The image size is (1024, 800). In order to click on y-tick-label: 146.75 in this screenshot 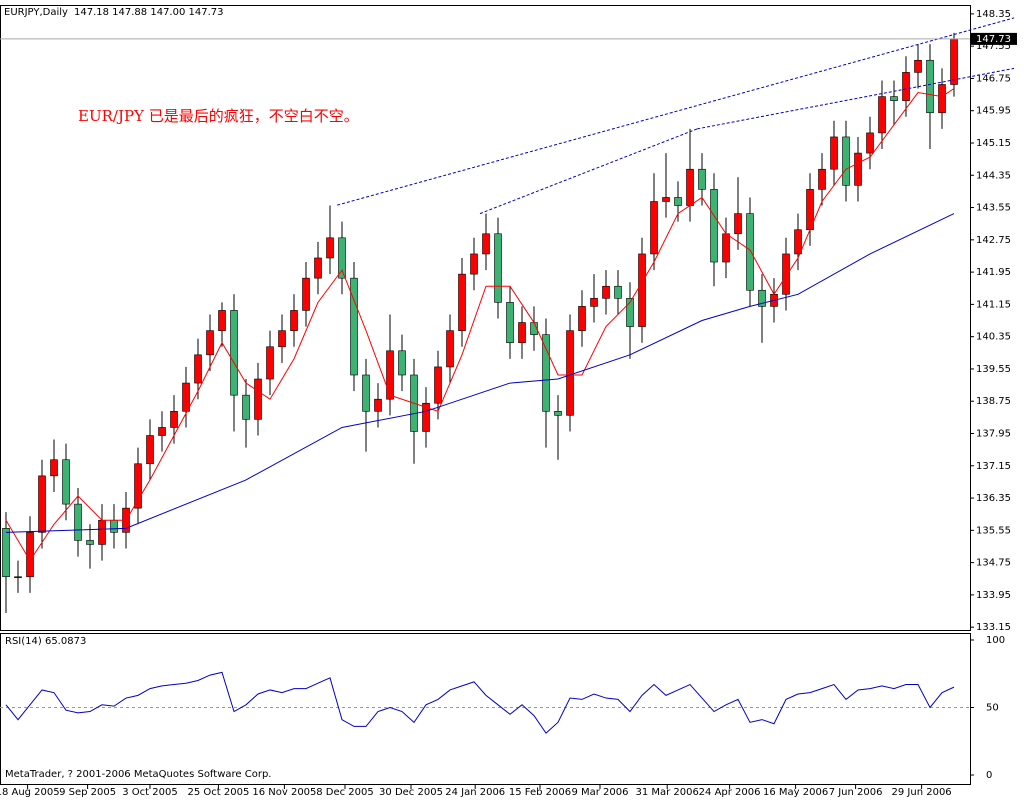, I will do `click(993, 78)`.